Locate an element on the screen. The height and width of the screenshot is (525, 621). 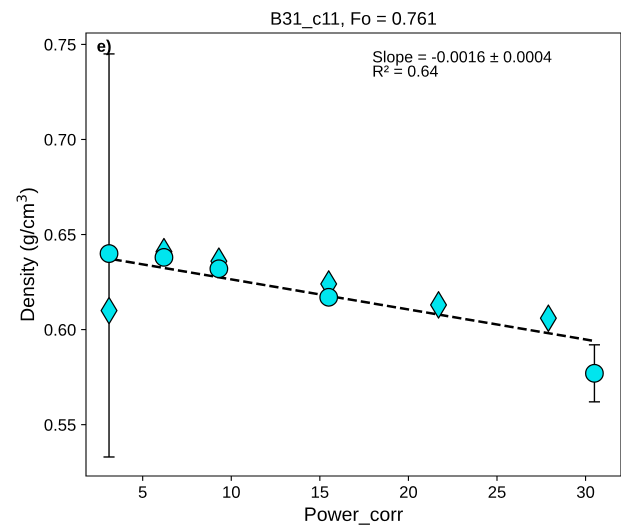
y-tick-label: 0.55 is located at coordinates (60, 425).